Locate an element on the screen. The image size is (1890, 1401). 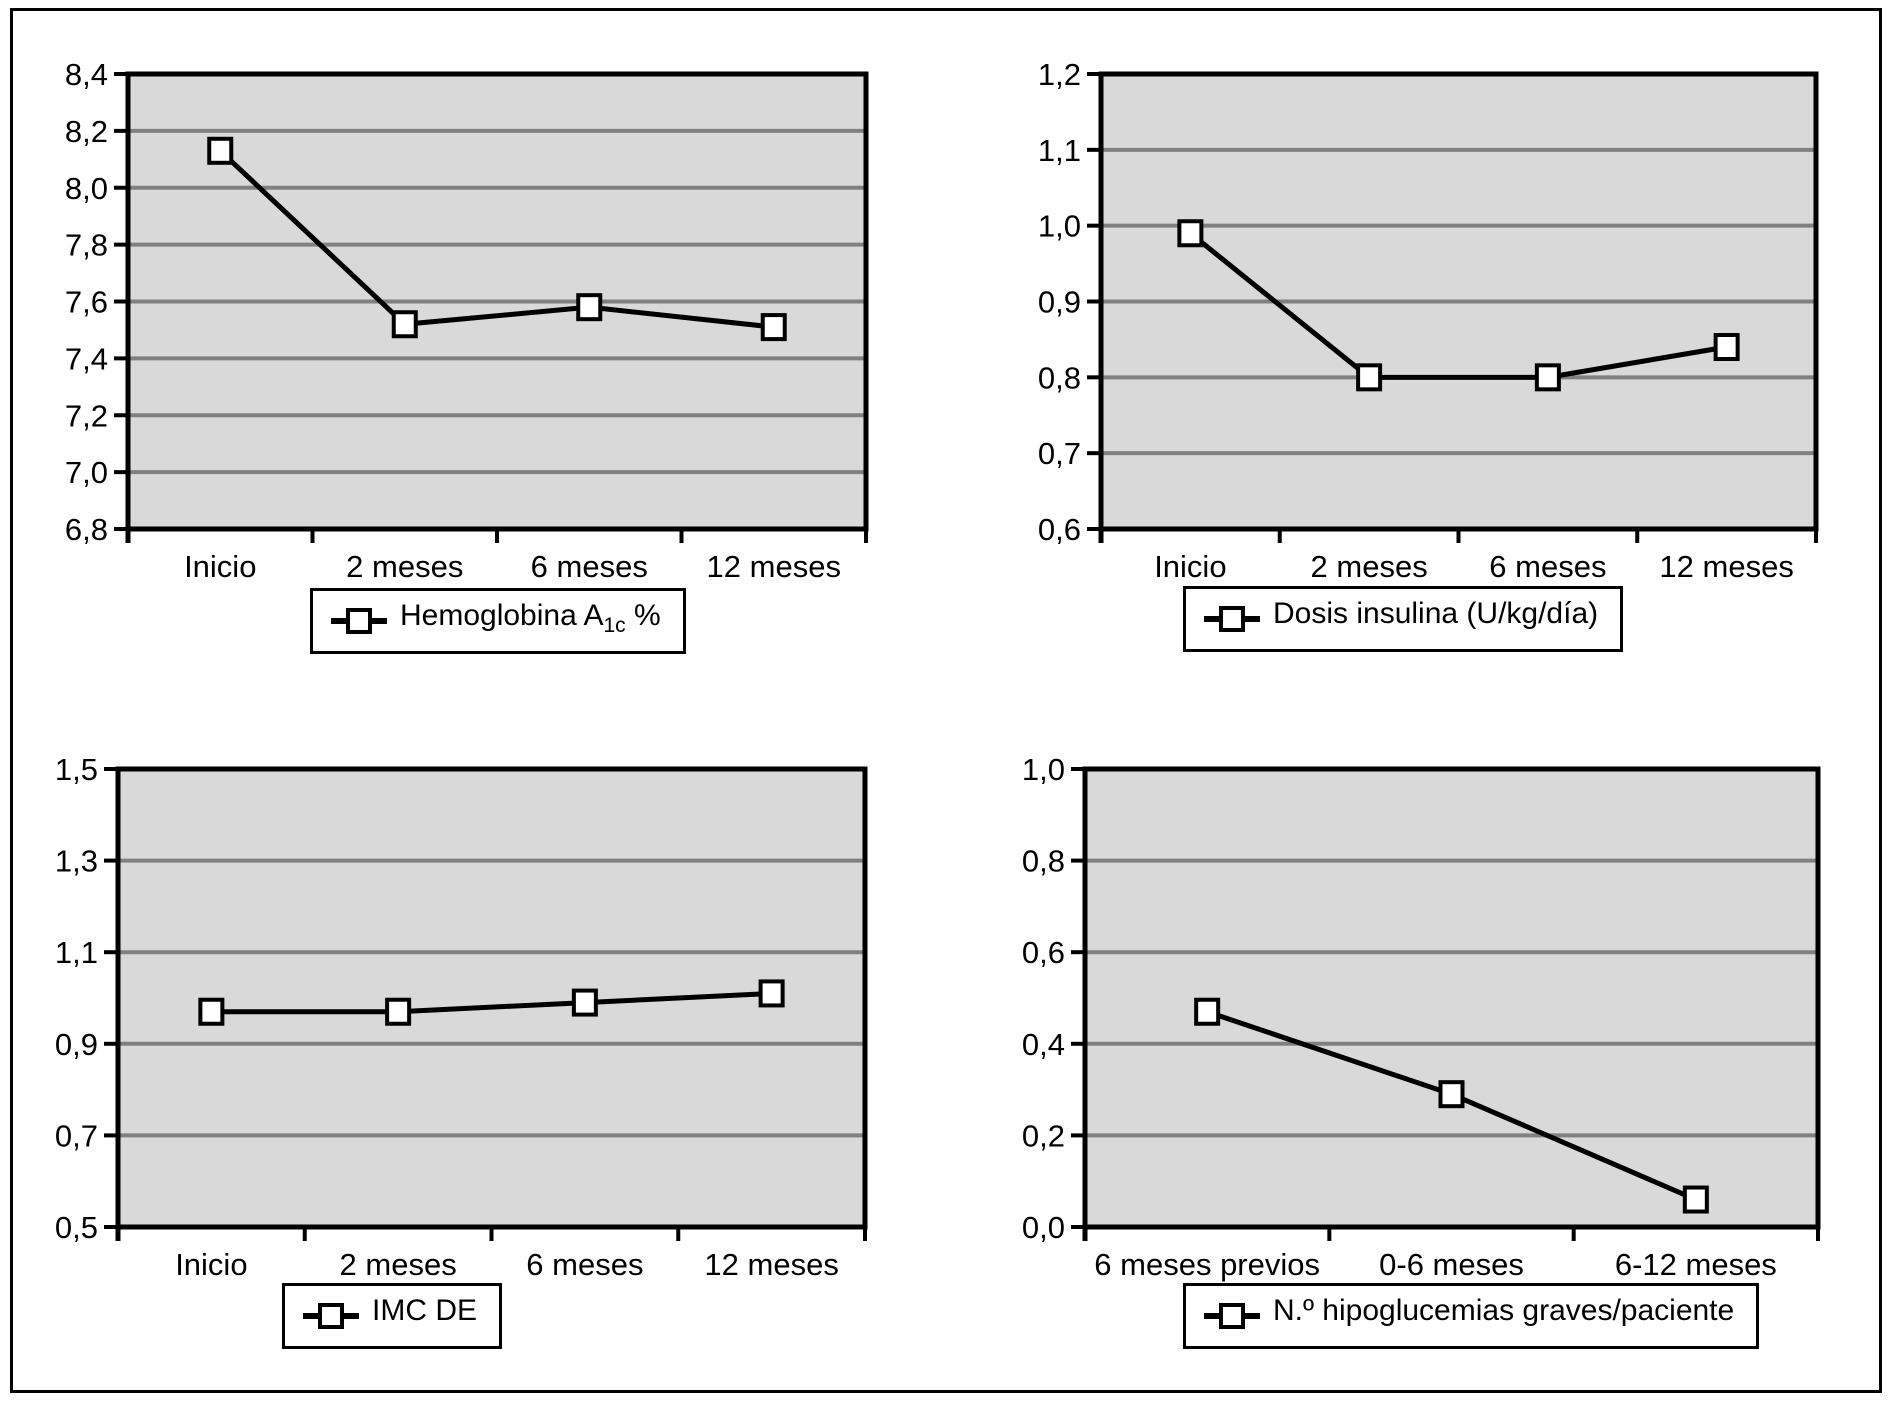
legend-insulin-dose: Dosis insulina (U/kg/día) is located at coordinates (1403, 619).